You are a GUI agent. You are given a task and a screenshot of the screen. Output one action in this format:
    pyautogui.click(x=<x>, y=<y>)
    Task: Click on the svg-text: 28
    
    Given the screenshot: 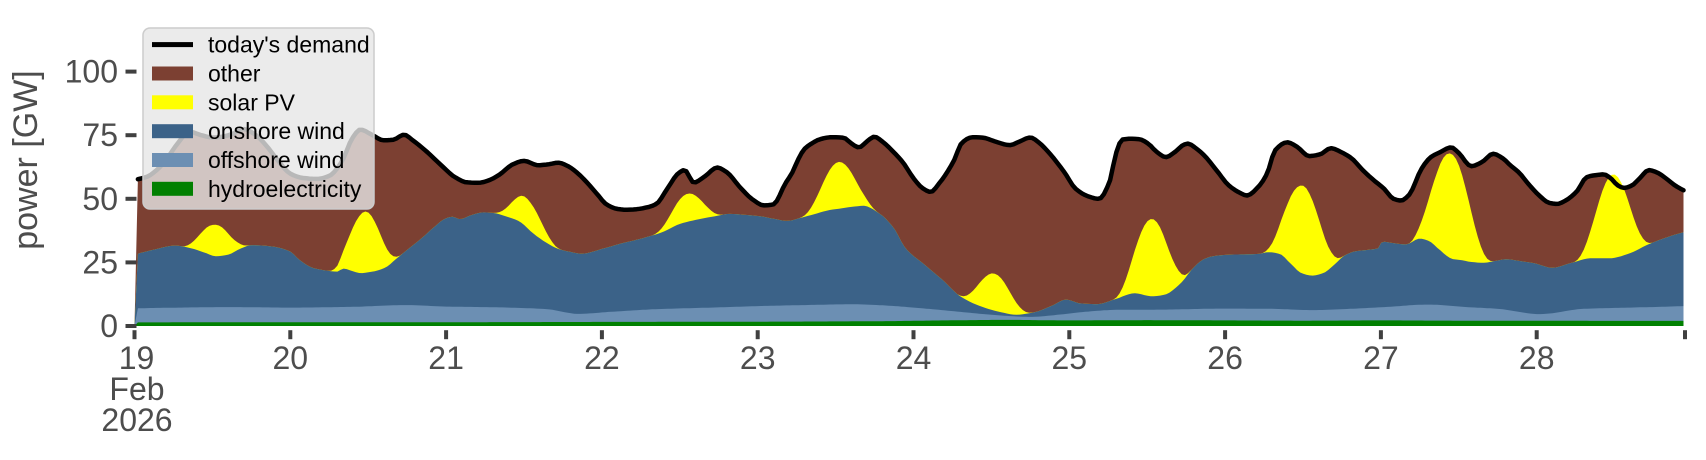 What is the action you would take?
    pyautogui.click(x=1537, y=358)
    